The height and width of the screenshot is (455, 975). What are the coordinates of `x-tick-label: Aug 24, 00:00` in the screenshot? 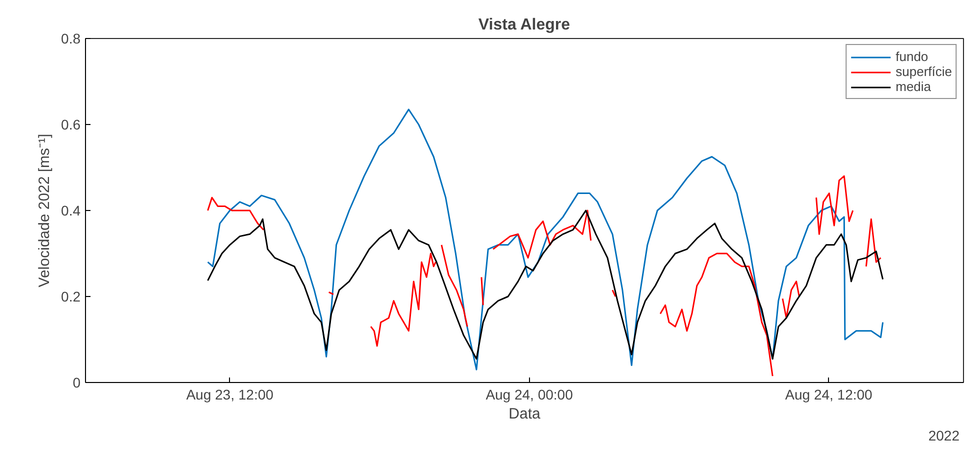 It's located at (530, 394).